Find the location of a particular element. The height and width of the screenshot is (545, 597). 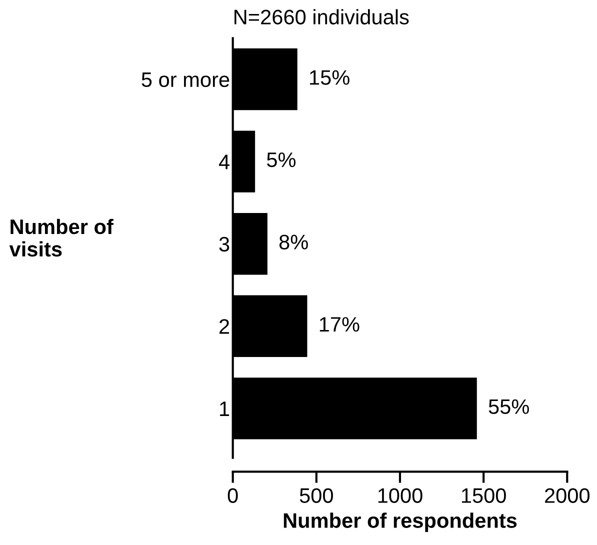

y-tick-label: 5 or more is located at coordinates (186, 80).